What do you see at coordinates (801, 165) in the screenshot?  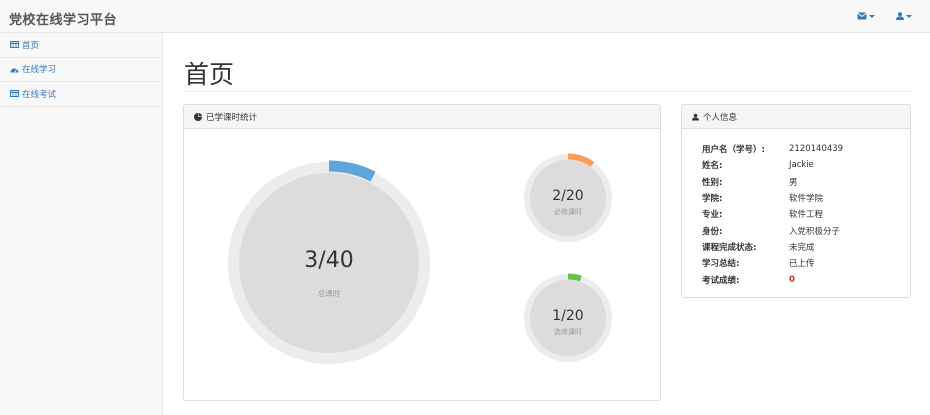 I see `info-value: Jackie` at bounding box center [801, 165].